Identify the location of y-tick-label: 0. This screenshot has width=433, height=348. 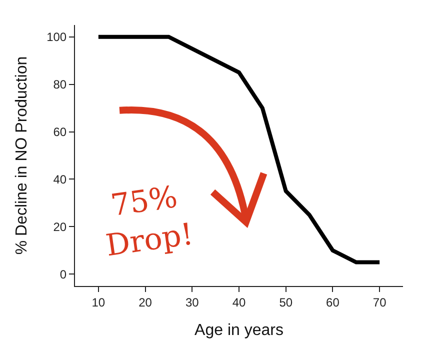
(63, 274).